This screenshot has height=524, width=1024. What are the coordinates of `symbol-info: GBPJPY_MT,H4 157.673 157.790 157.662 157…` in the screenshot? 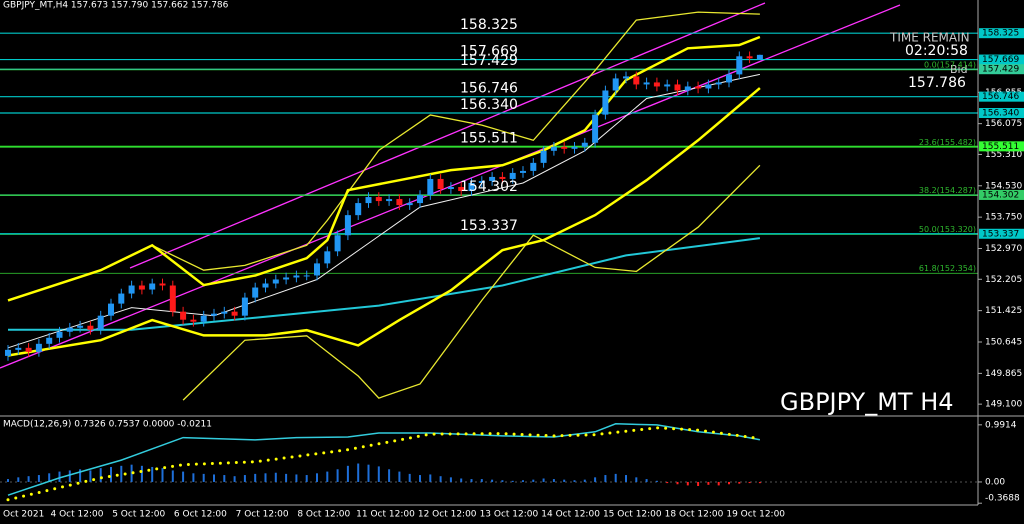 It's located at (116, 6).